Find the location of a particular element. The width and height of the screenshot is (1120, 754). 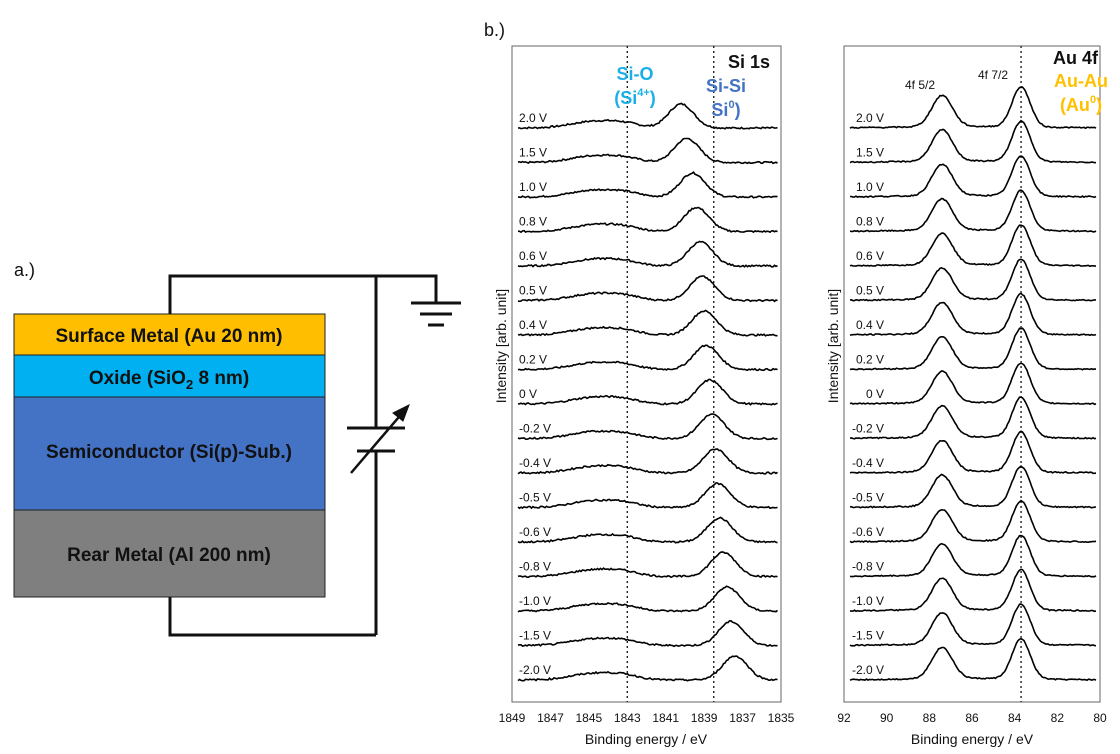

rear-metal-layer is located at coordinates (169, 553).